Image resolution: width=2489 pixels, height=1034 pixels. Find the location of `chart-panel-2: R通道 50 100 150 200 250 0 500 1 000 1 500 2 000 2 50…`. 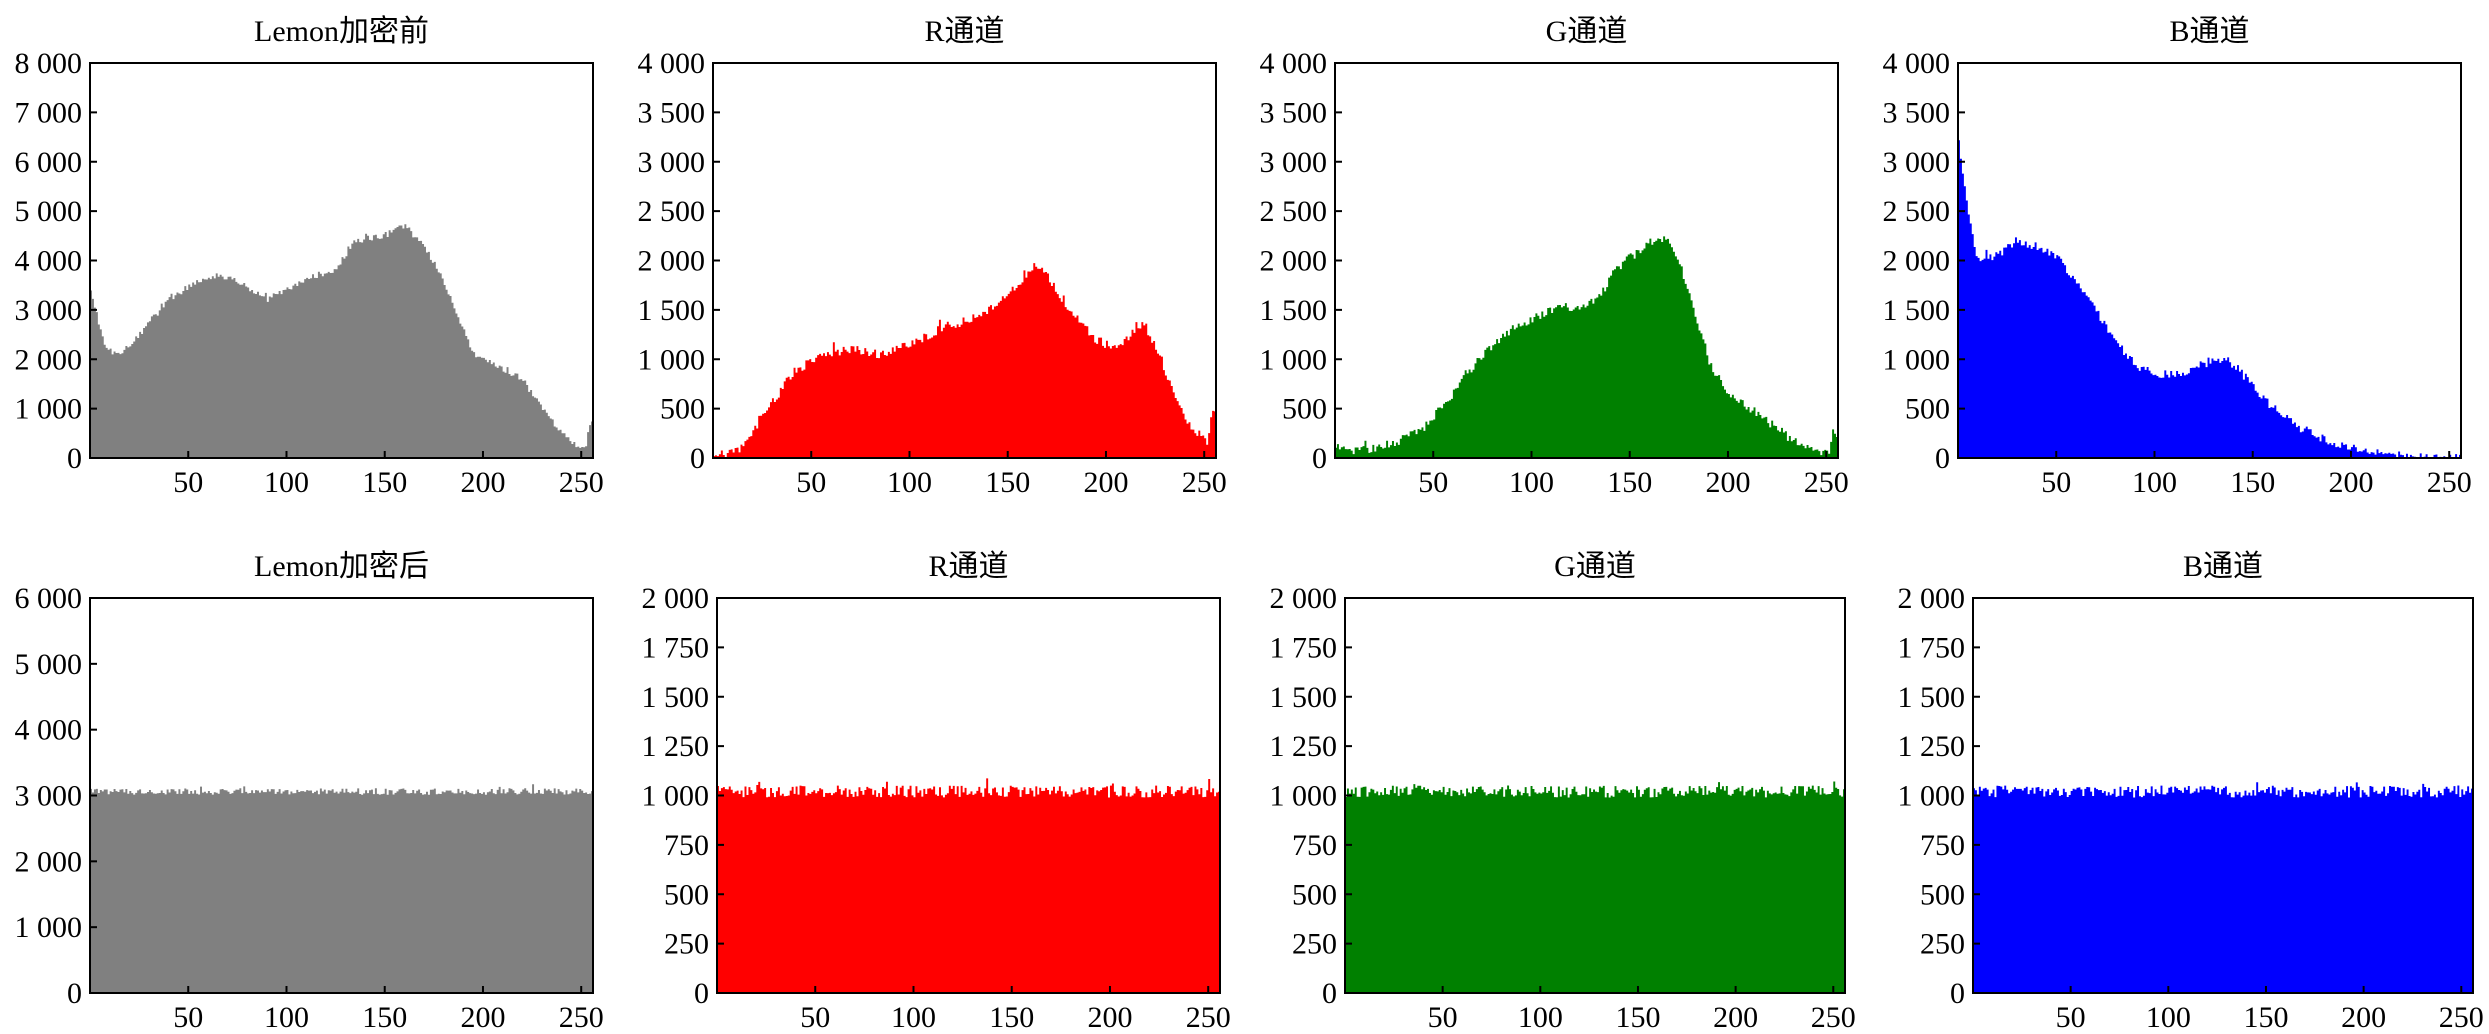

chart-panel-2: R通道 50 100 150 200 250 0 500 1 000 1 500 2 000 2 50… is located at coordinates (932, 257).